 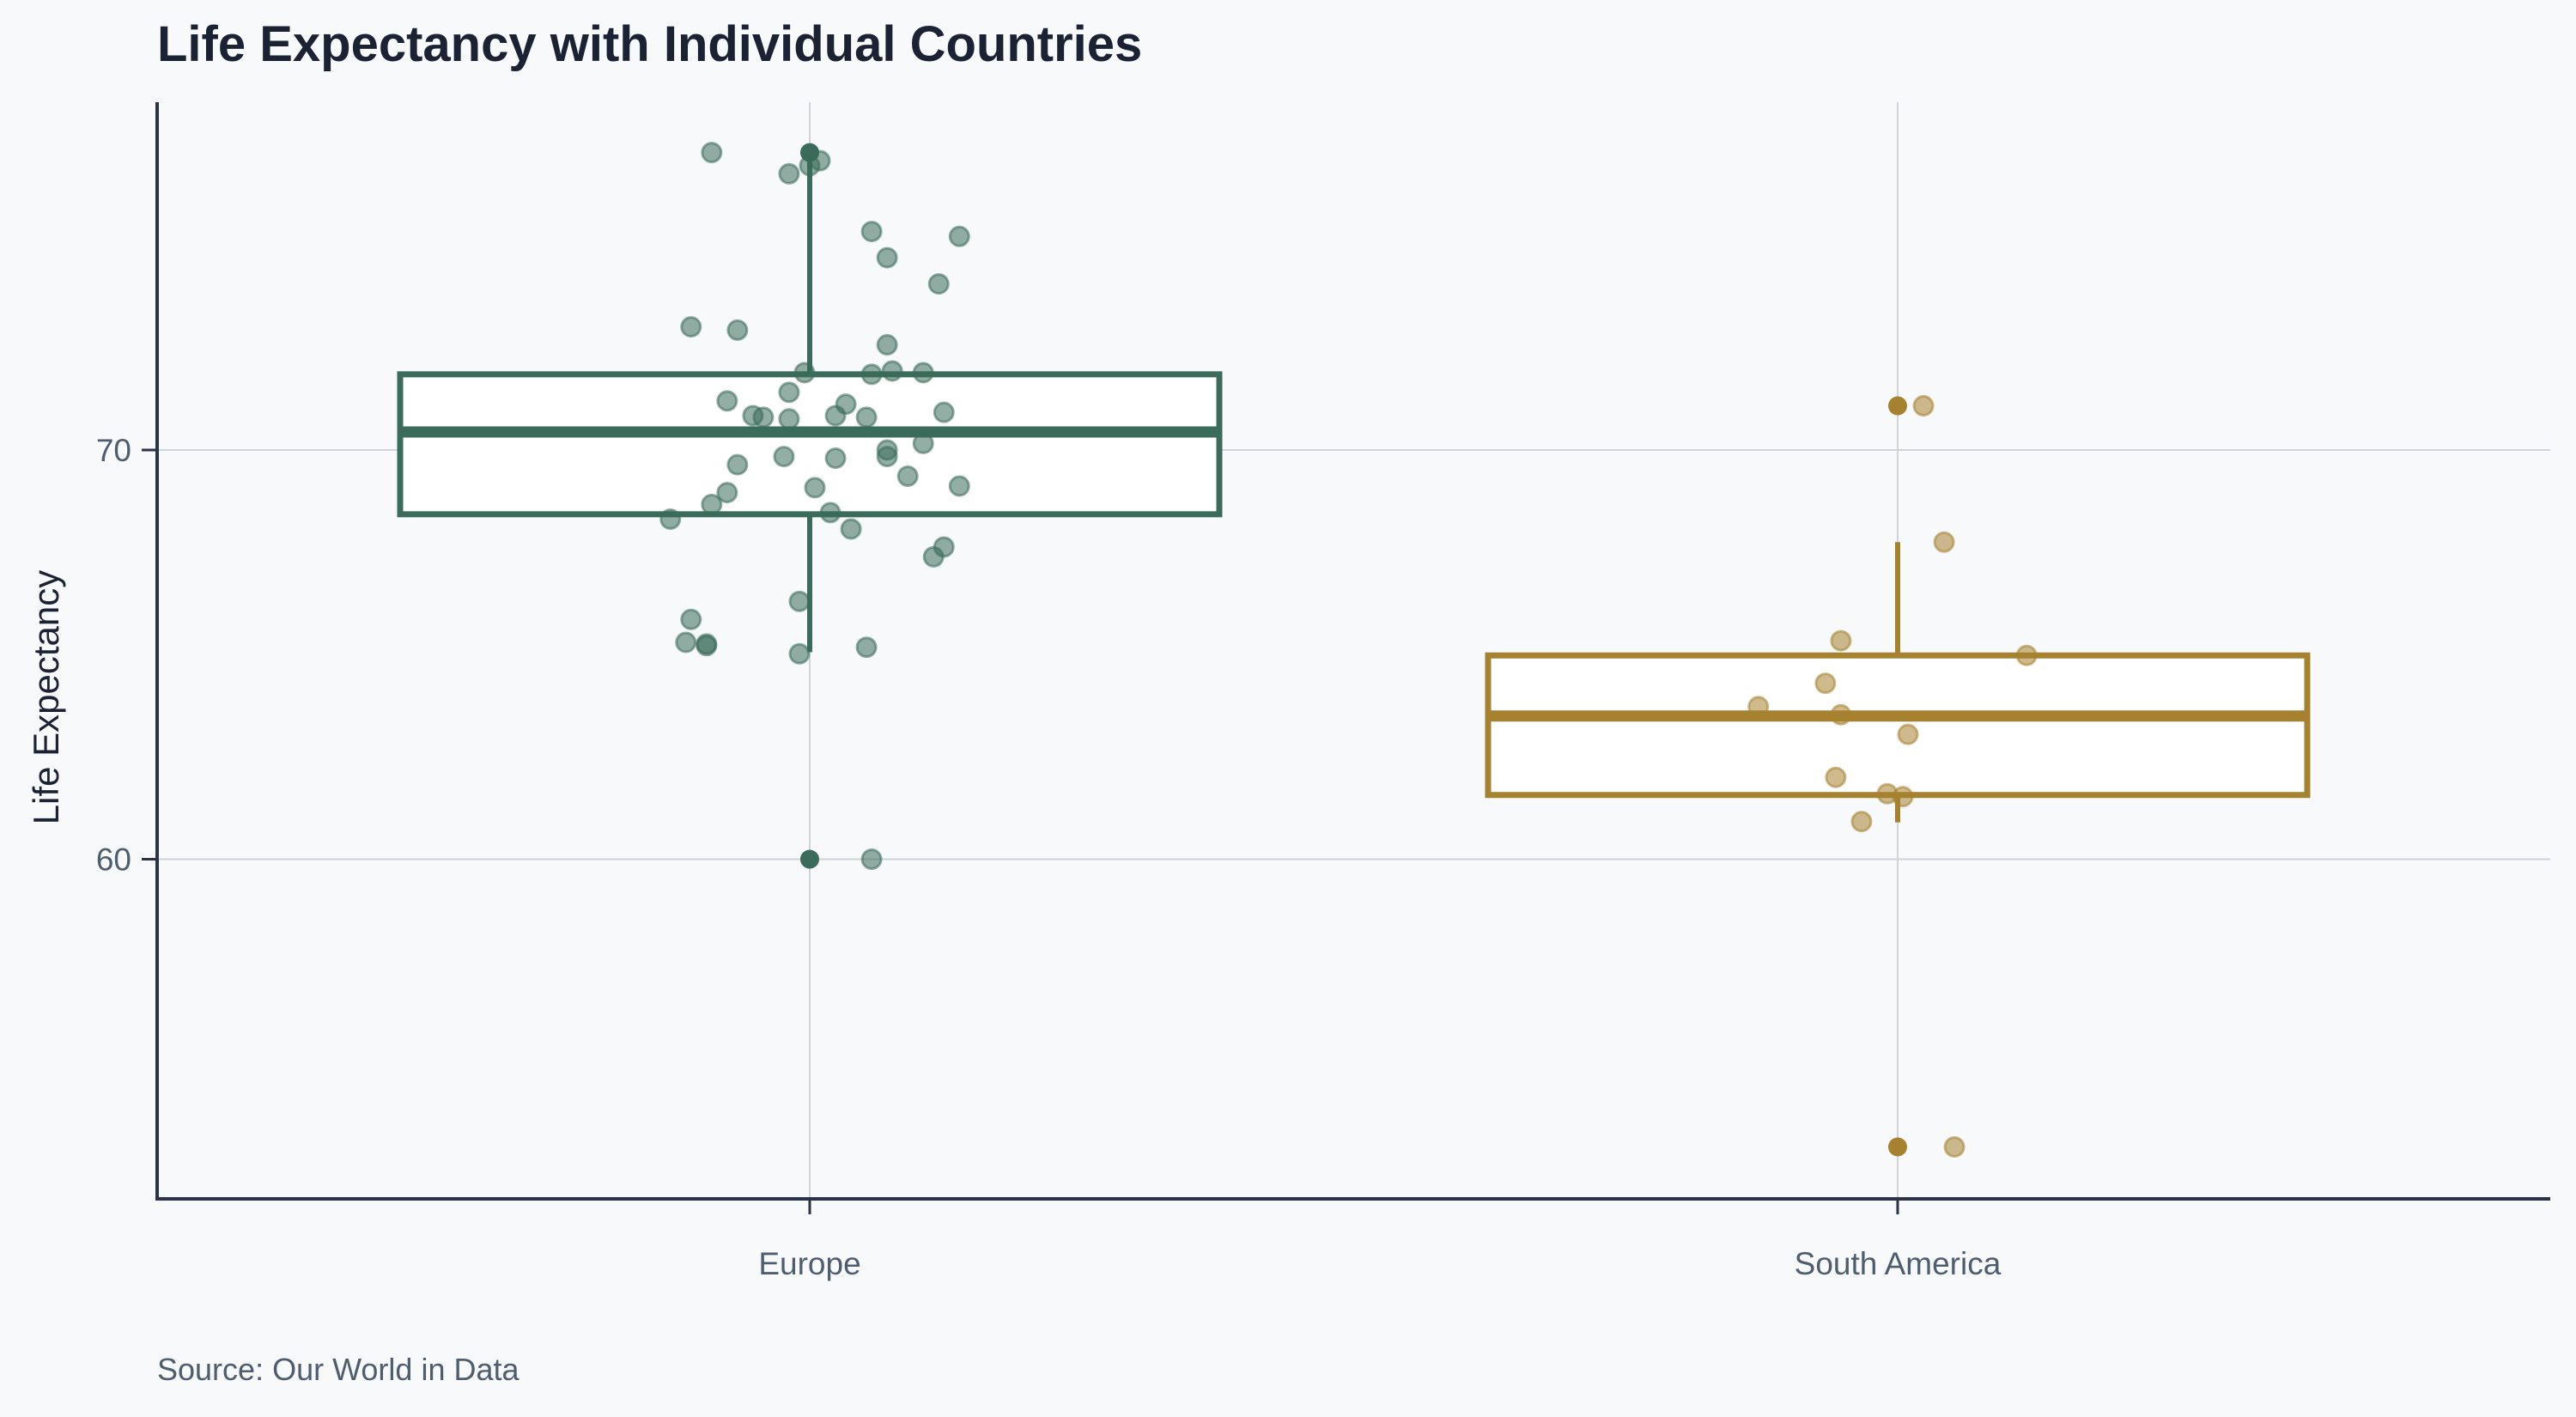 I want to click on x-ticks: Europe South America, so click(x=1380, y=1240).